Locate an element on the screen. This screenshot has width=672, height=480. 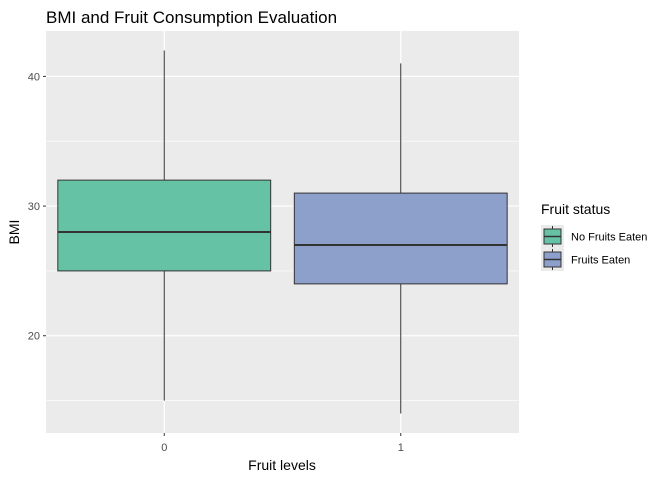
legend-title: Fruit status is located at coordinates (575, 209).